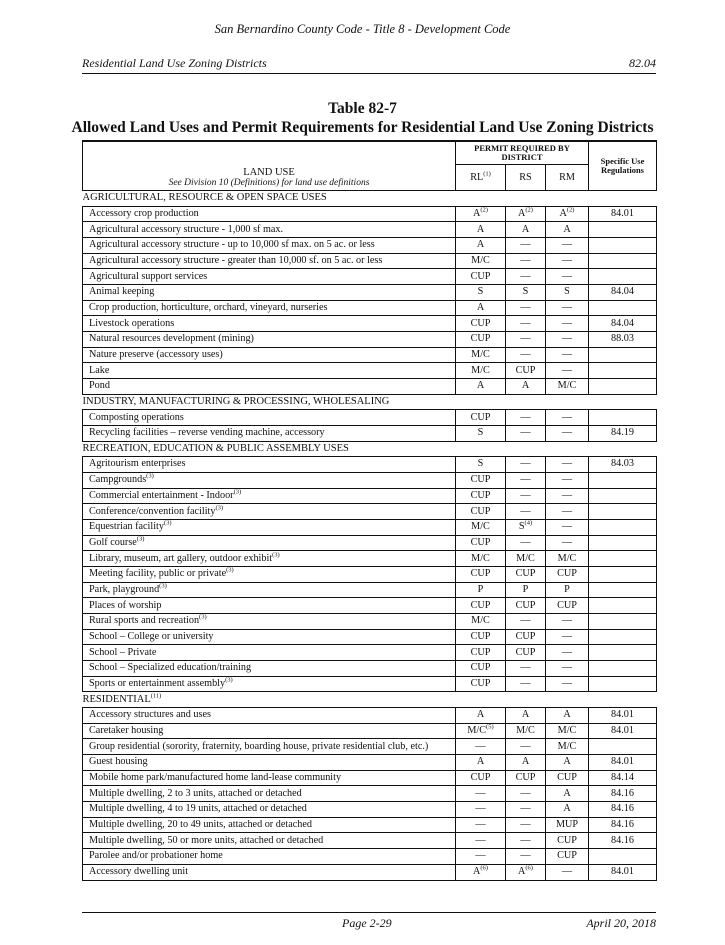  Describe the element at coordinates (369, 198) in the screenshot. I see `section-heading: AGRICULTURAL, RESOURCE & OPEN SPACE USES` at that location.